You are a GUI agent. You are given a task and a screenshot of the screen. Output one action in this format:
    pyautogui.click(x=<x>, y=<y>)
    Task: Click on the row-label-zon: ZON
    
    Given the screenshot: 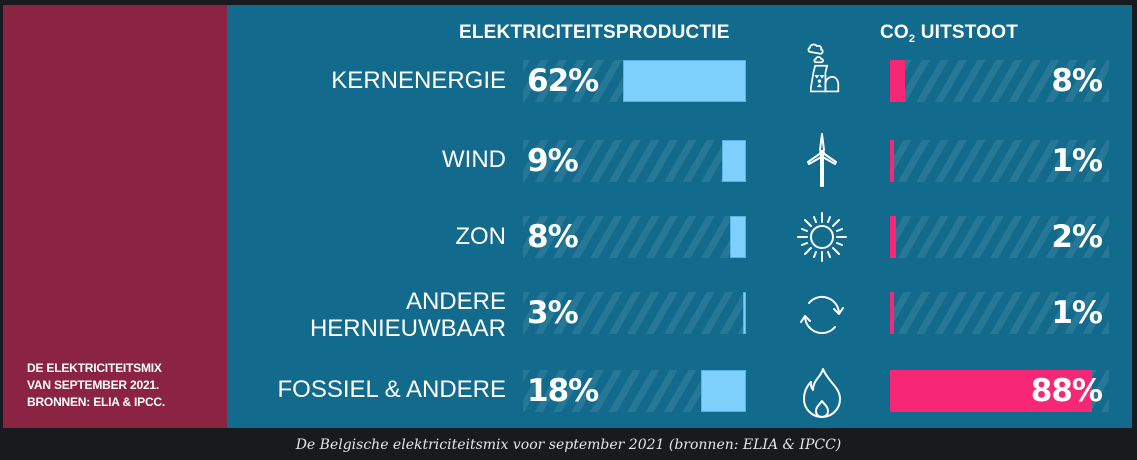 What is the action you would take?
    pyautogui.click(x=480, y=236)
    